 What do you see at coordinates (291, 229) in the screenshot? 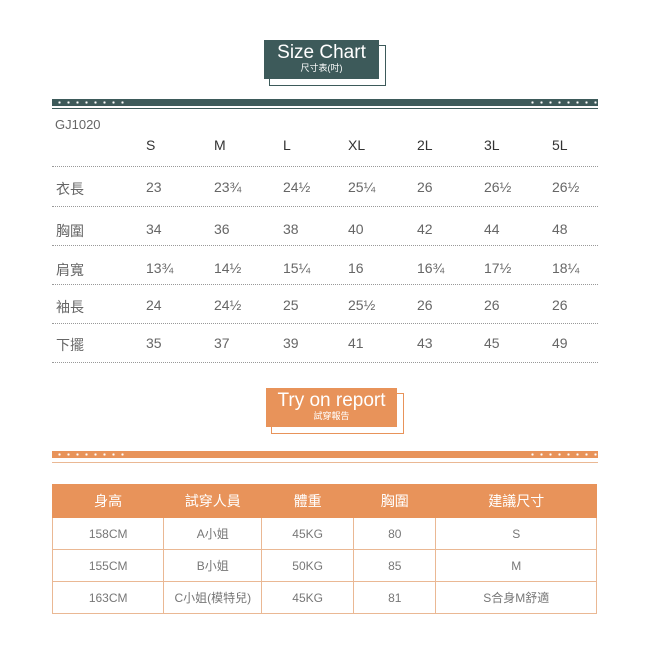
I see `measurement-value: 38` at bounding box center [291, 229].